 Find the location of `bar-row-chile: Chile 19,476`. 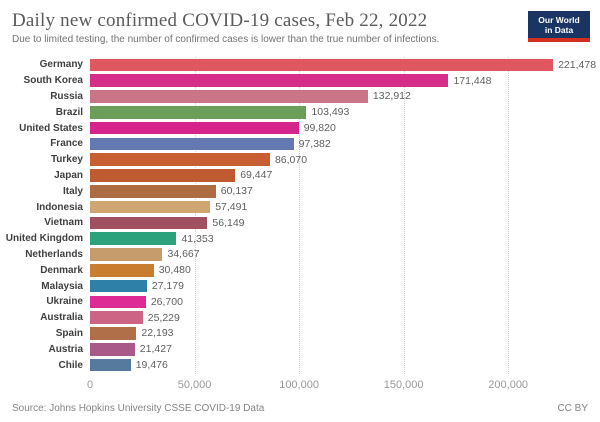

bar-row-chile: Chile 19,476 is located at coordinates (300, 365).